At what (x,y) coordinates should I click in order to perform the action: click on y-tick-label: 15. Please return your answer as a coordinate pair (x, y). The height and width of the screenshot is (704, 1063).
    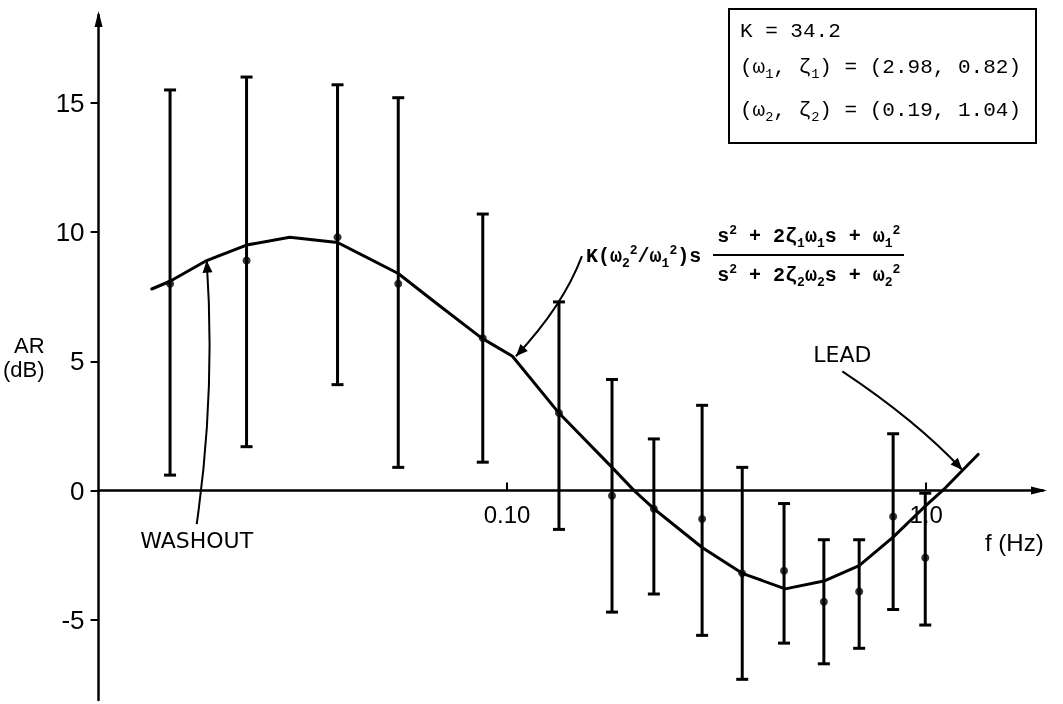
    Looking at the image, I should click on (70, 102).